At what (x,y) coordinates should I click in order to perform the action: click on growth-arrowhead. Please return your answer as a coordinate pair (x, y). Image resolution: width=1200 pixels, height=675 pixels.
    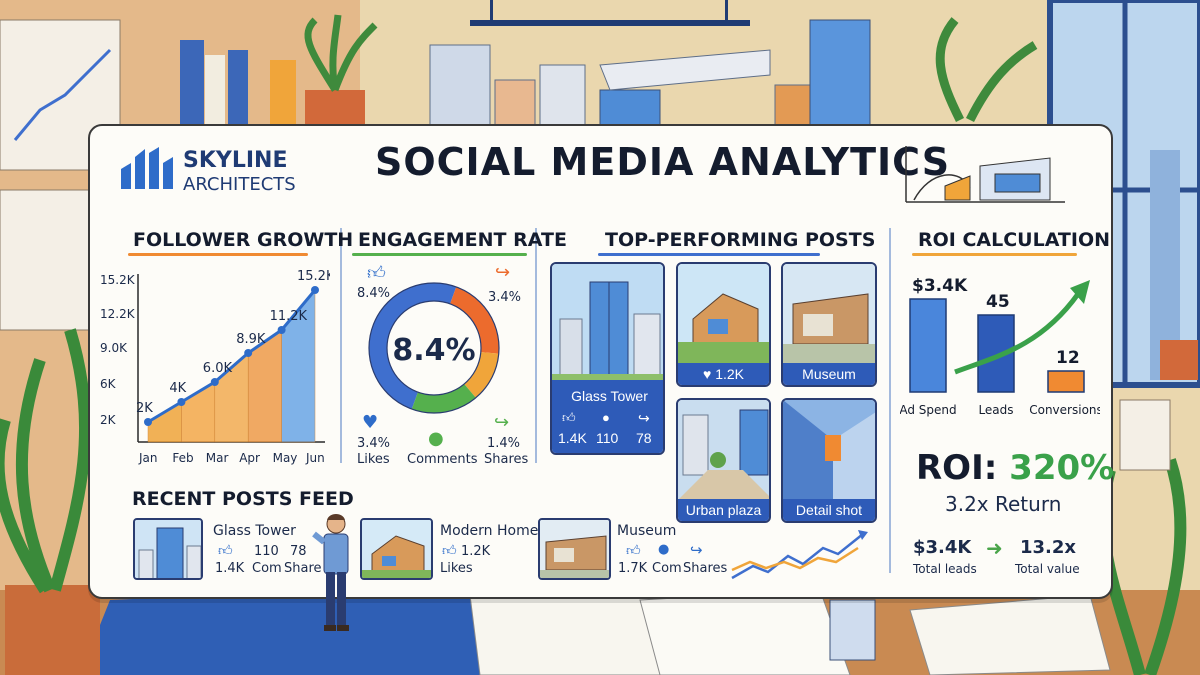
    Looking at the image, I should click on (1080, 292).